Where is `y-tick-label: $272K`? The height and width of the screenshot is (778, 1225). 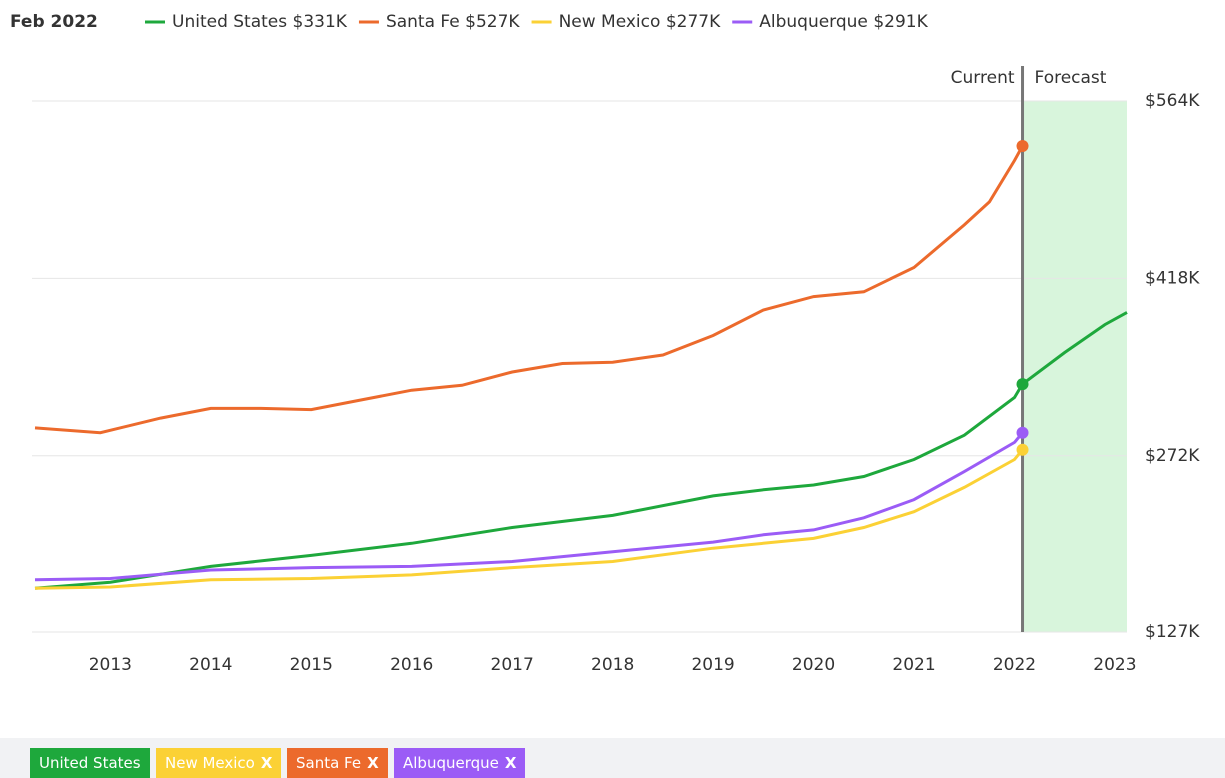
y-tick-label: $272K is located at coordinates (1172, 456).